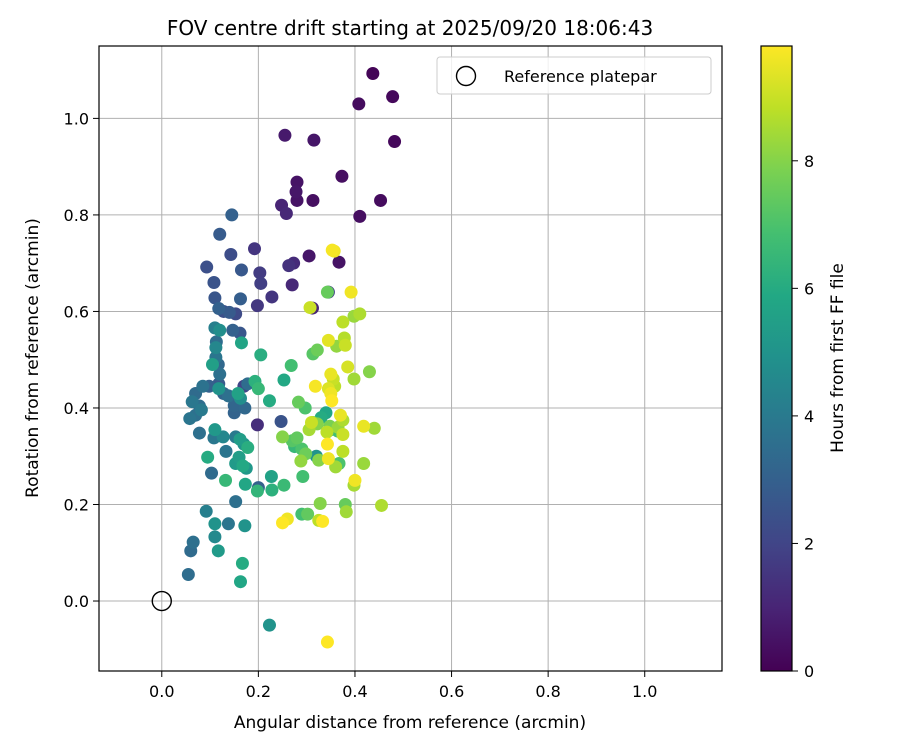 The height and width of the screenshot is (750, 900). Describe the element at coordinates (644, 691) in the screenshot. I see `x-tick-label: 1.0` at that location.